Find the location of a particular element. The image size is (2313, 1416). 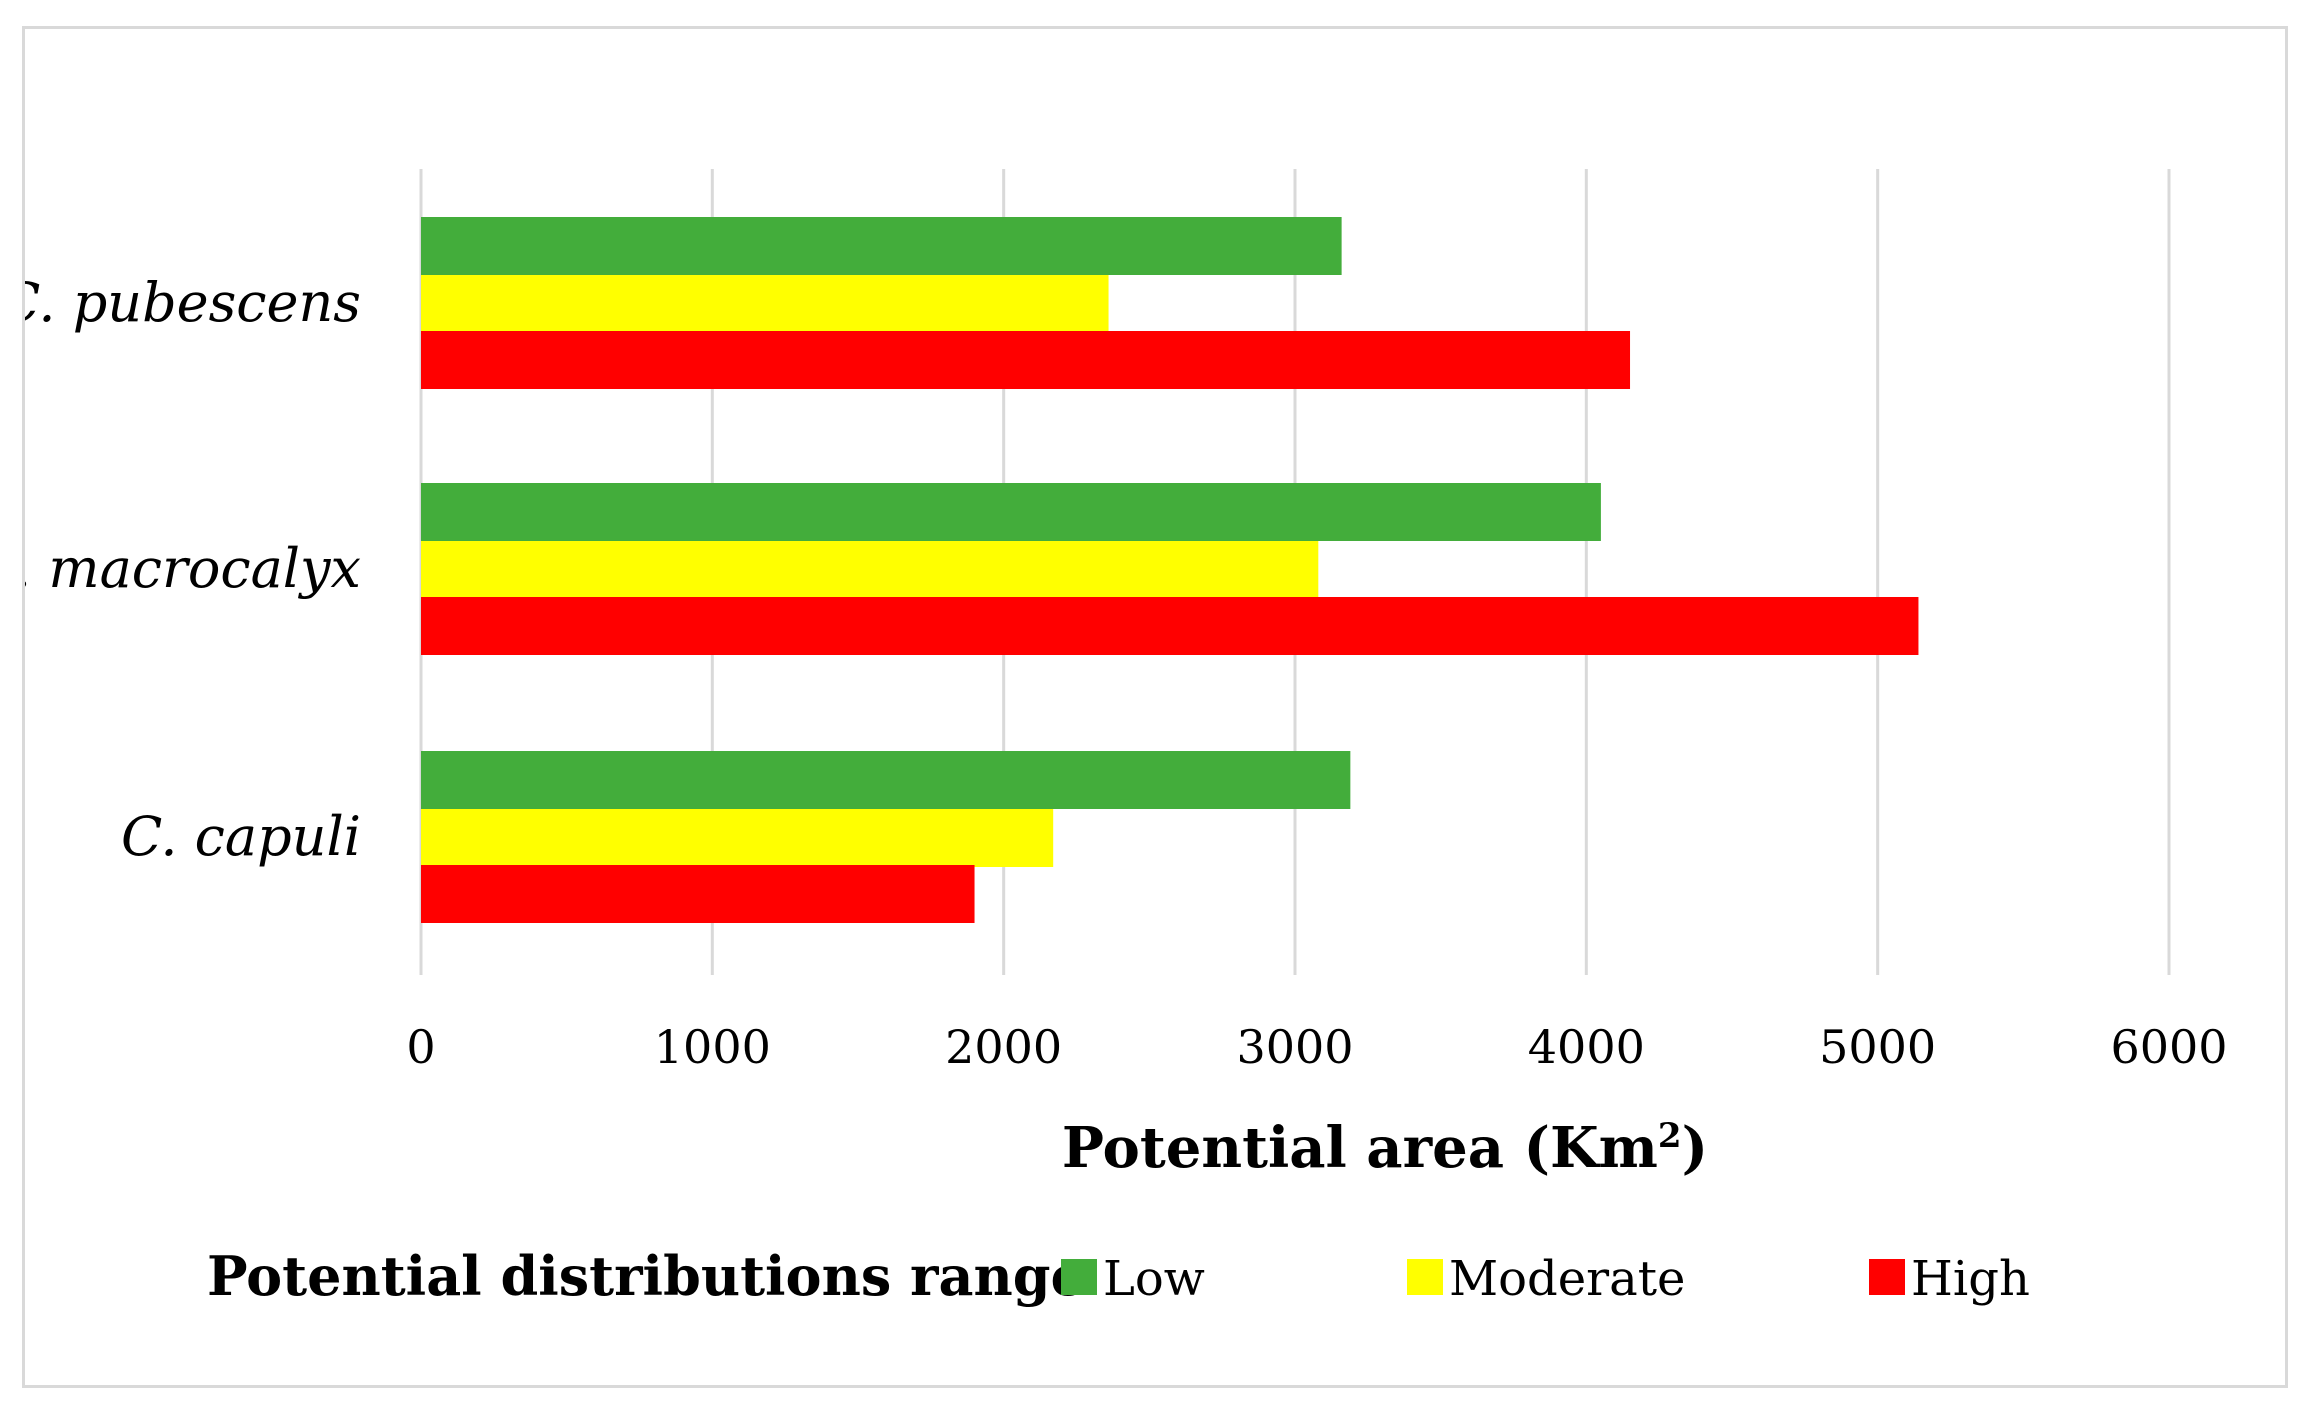

legend-swatch-moderate is located at coordinates (1425, 1277).